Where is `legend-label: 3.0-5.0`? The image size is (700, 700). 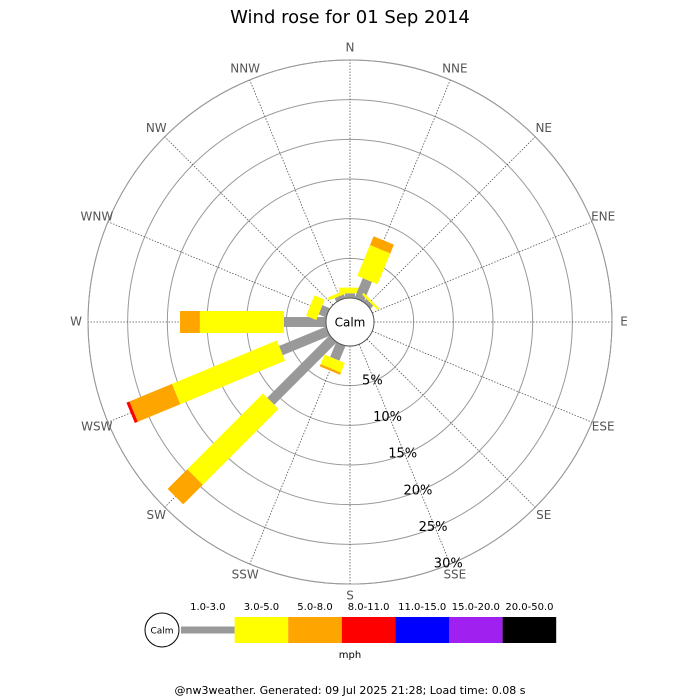 legend-label: 3.0-5.0 is located at coordinates (261, 607).